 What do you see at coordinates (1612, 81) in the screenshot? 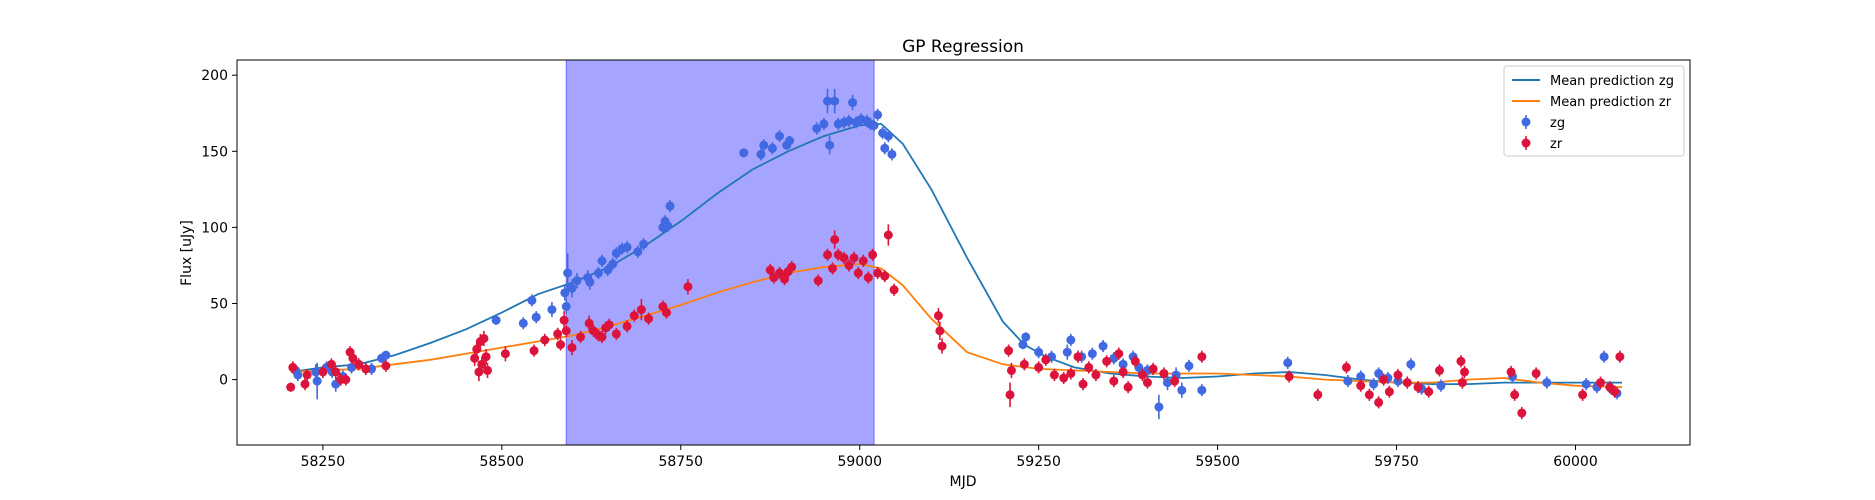
I see `legend-entry-label: Mean prediction zg` at bounding box center [1612, 81].